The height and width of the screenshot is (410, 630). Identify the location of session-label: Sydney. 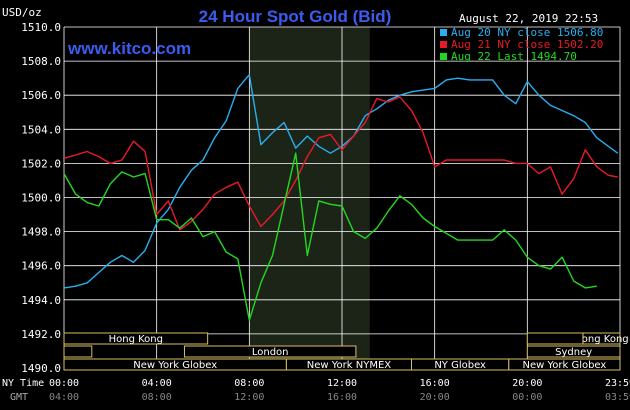
(573, 352).